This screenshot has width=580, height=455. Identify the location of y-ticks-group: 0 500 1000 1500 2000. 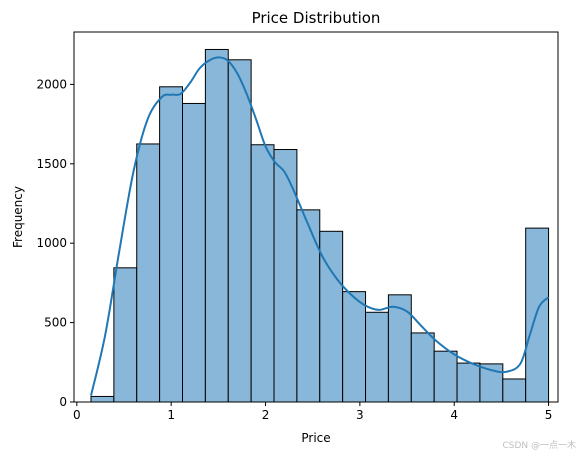
(55, 243).